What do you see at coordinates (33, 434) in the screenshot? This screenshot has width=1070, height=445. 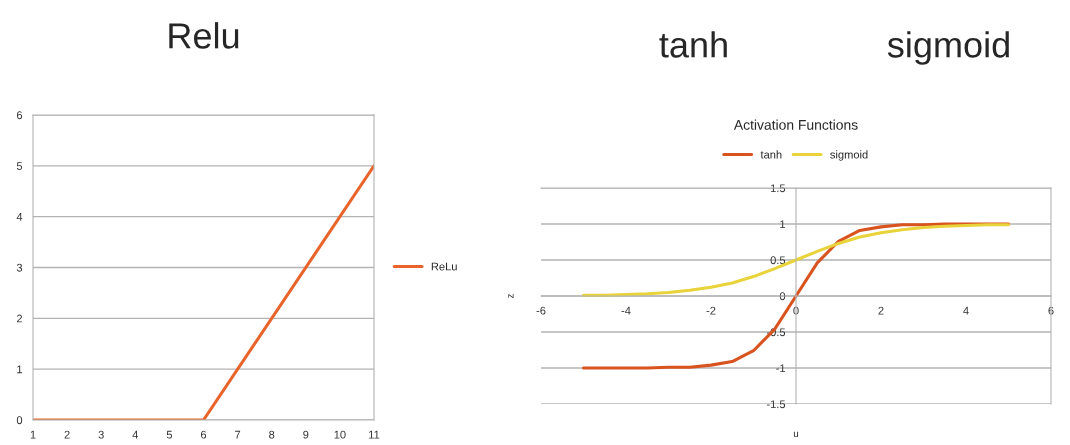 I see `x-tick-label: 1` at bounding box center [33, 434].